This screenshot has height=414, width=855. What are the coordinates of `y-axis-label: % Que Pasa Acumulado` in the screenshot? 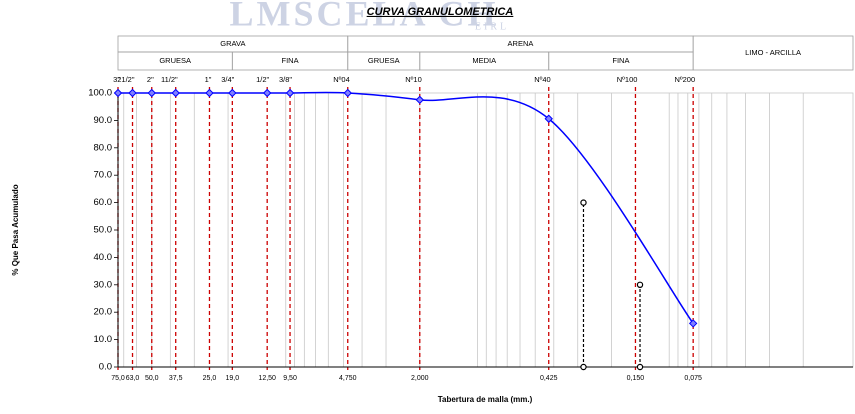 It's located at (15, 229).